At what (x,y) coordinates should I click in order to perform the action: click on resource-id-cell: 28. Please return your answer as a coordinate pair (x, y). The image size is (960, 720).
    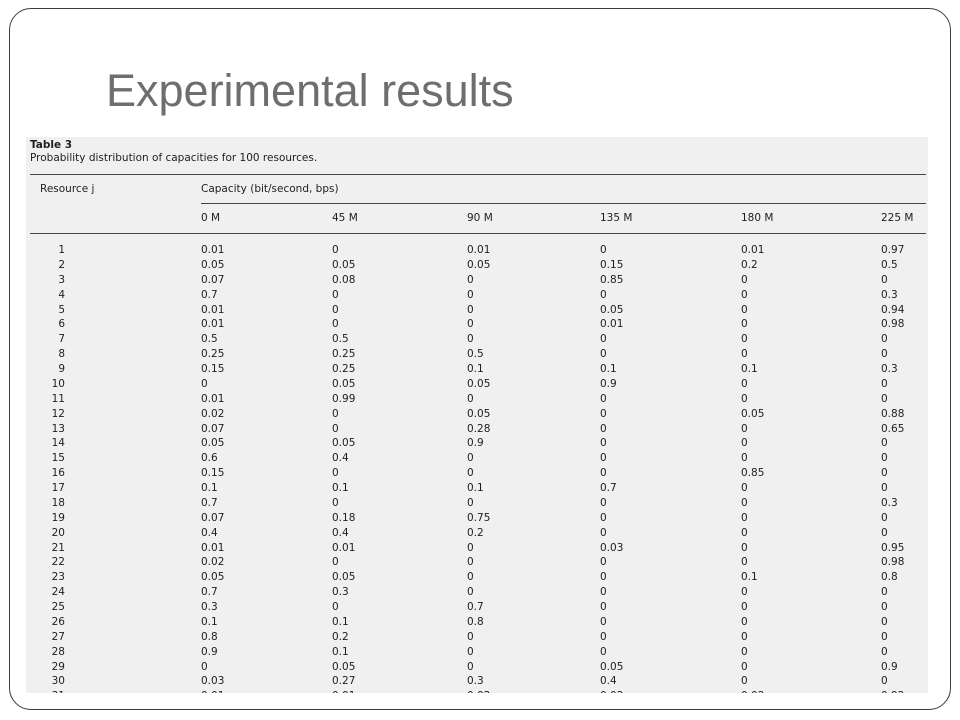
    Looking at the image, I should click on (58, 651).